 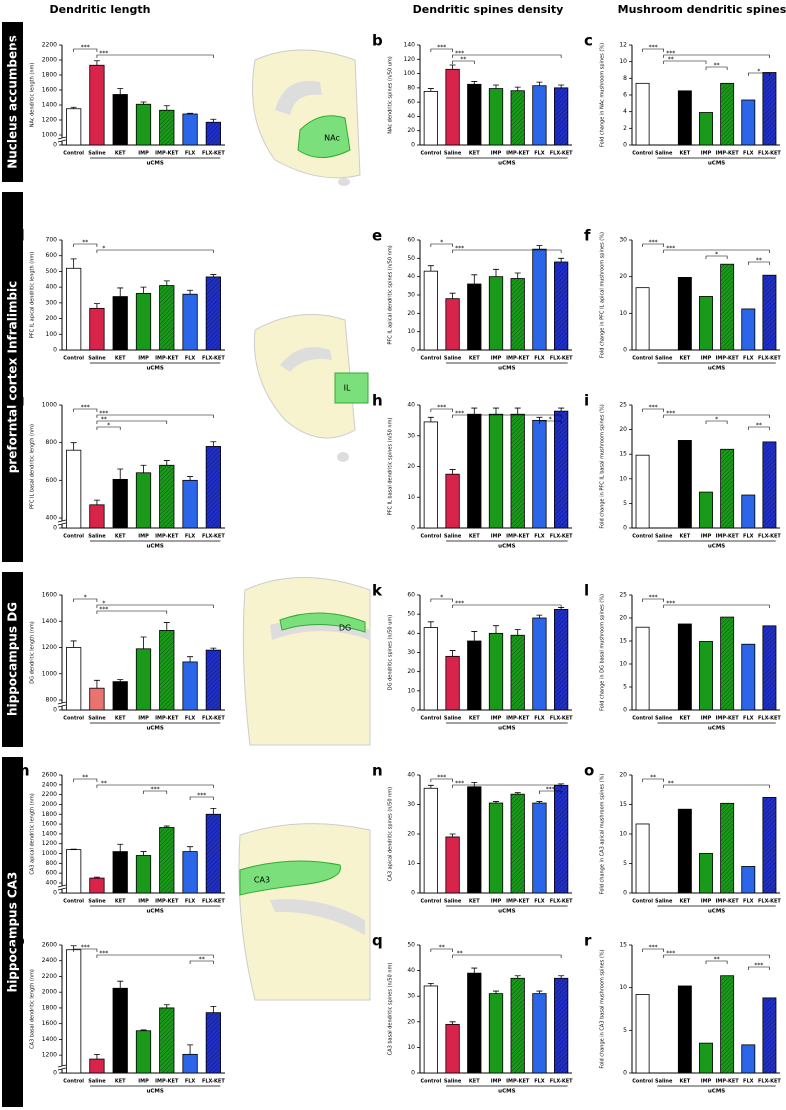 What do you see at coordinates (411, 945) in the screenshot?
I see `y-tick-label: 50` at bounding box center [411, 945].